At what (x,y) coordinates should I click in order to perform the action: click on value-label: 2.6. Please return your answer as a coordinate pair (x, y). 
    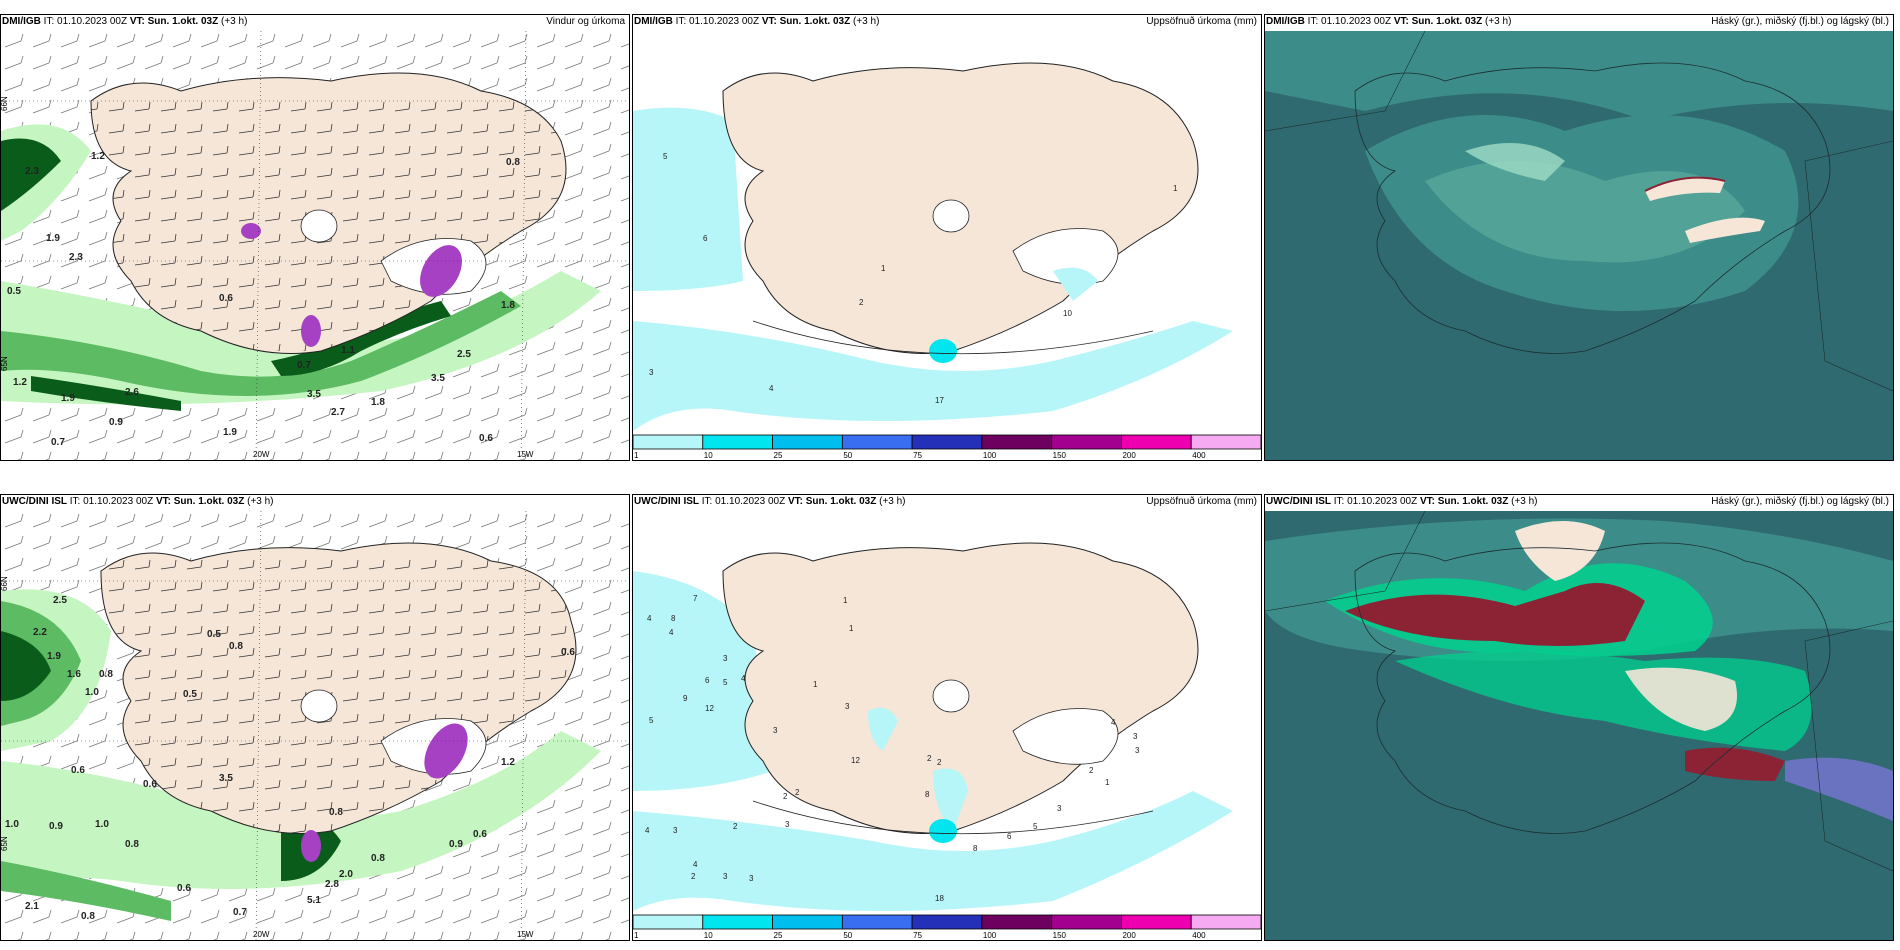
    Looking at the image, I should click on (132, 392).